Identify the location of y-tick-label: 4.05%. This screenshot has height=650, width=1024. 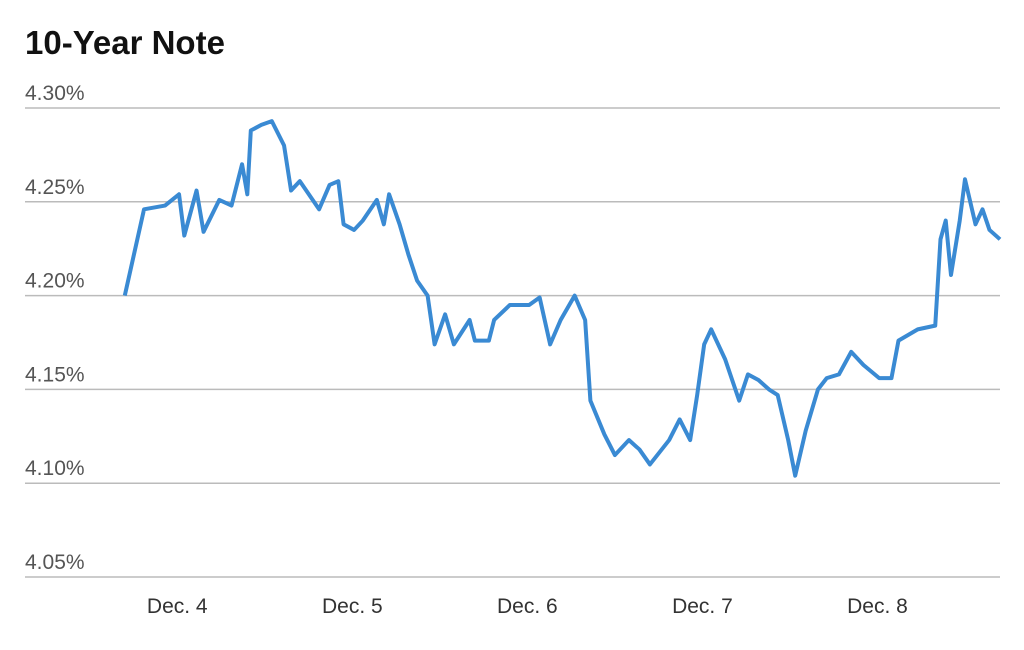
(55, 562).